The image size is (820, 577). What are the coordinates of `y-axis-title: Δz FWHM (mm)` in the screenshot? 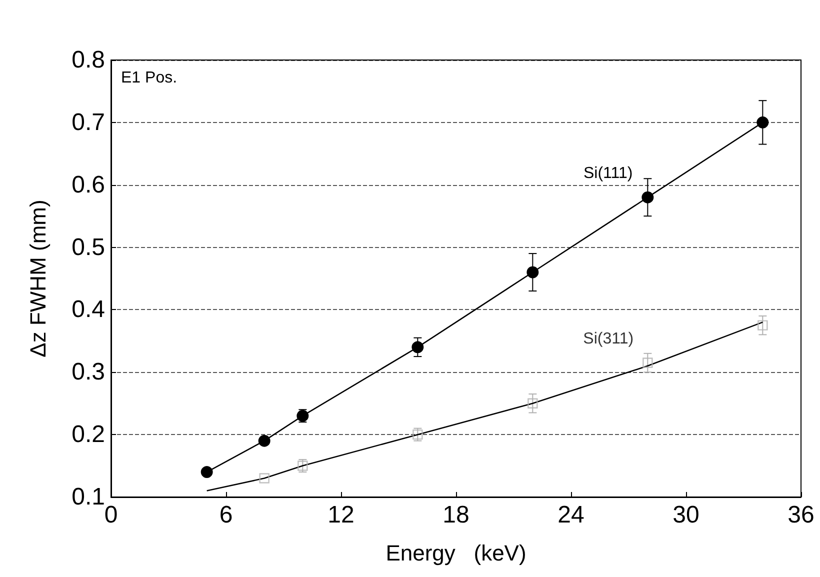 It's located at (38, 279).